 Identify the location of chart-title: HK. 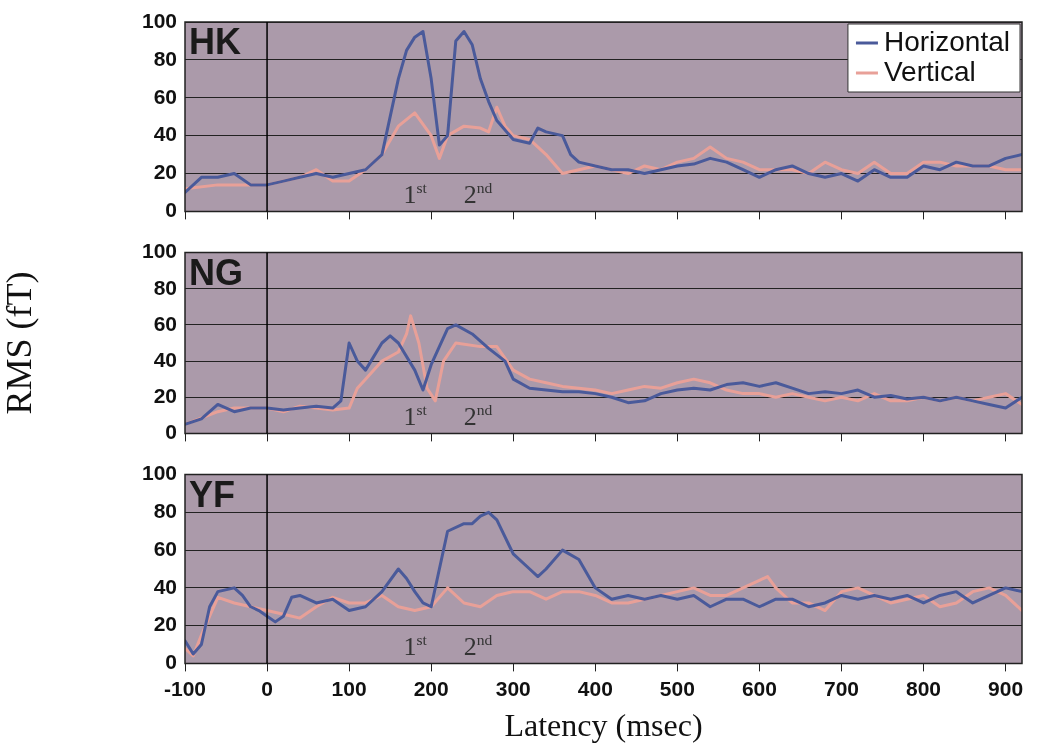
(215, 41).